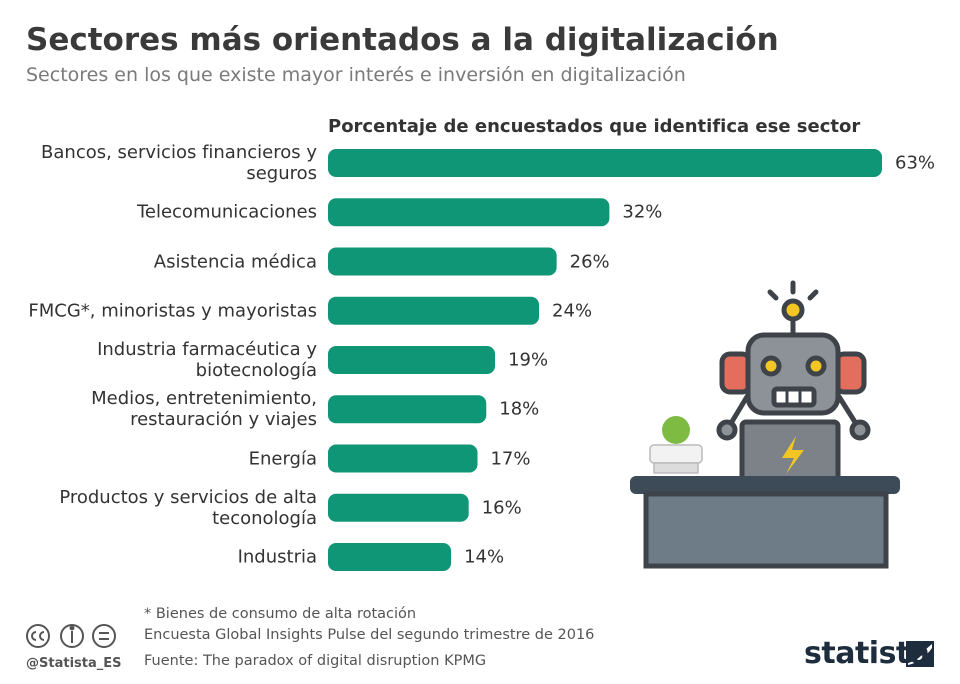 The width and height of the screenshot is (960, 684). I want to click on category-label: Industria farmacéutica y biotecnología, so click(207, 360).